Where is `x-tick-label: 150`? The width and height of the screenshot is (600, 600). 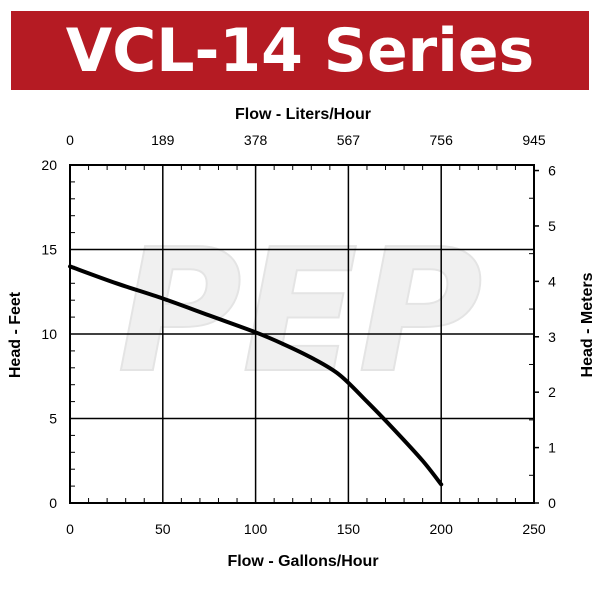
x-tick-label: 150 is located at coordinates (349, 529).